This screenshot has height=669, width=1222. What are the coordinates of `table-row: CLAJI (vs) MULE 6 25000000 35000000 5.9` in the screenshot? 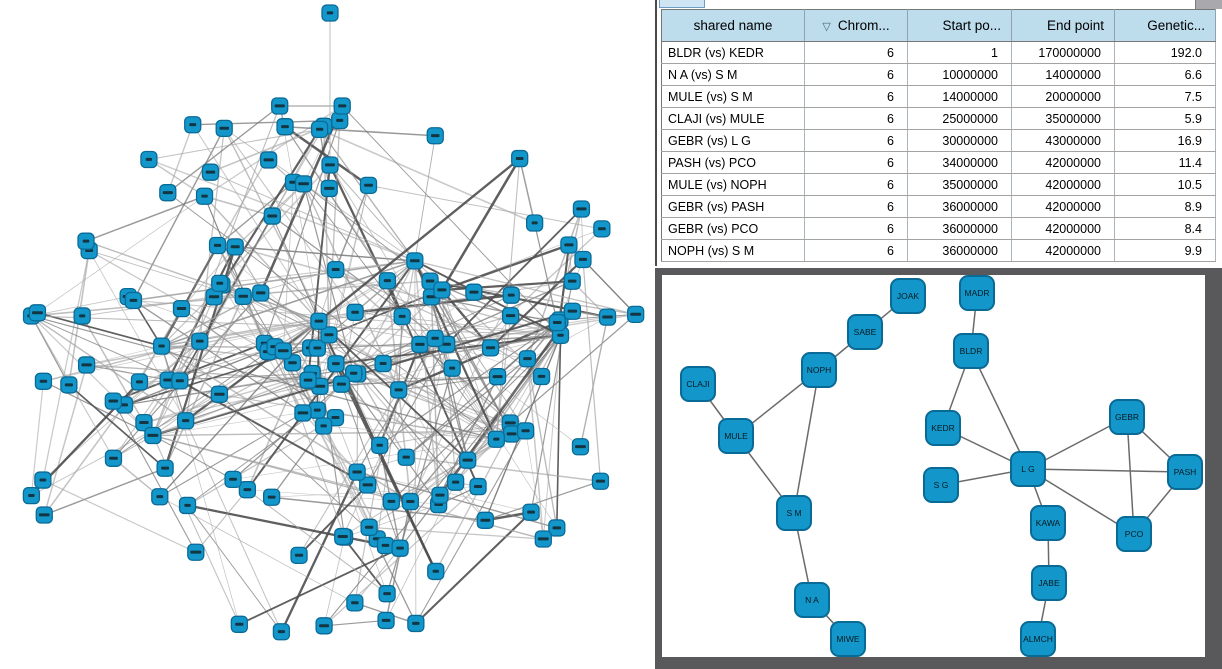 It's located at (938, 118).